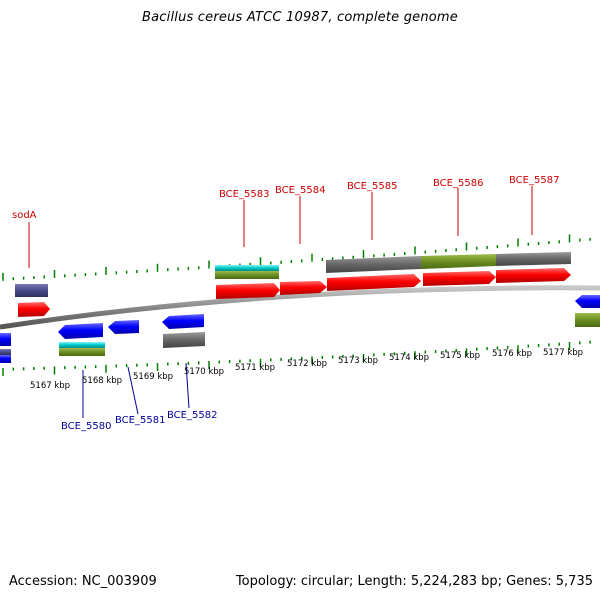 Image resolution: width=600 pixels, height=600 pixels. I want to click on outer-tick-row, so click(296, 257).